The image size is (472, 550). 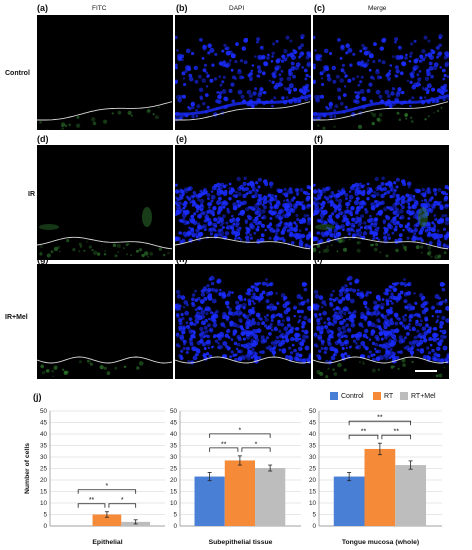 I want to click on column-title-dapi: DAPI, so click(x=237, y=8).